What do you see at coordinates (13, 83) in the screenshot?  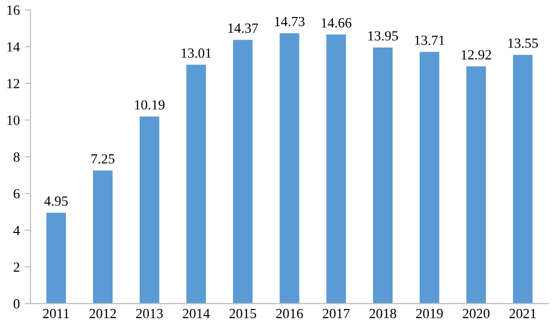 I see `y-tick-label: 12` at bounding box center [13, 83].